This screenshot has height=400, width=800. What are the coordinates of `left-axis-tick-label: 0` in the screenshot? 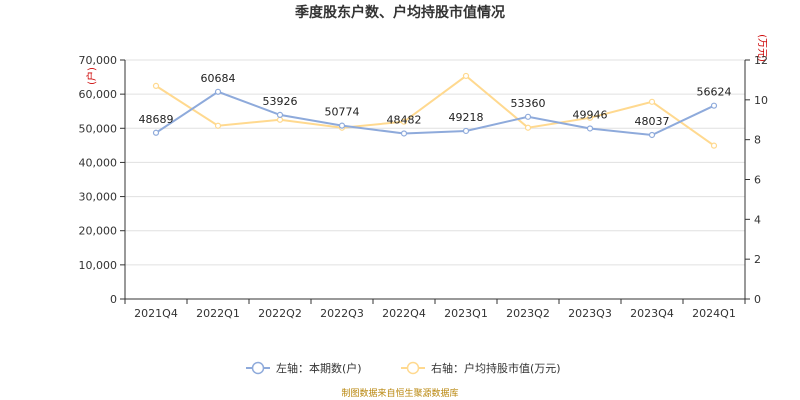 It's located at (113, 299).